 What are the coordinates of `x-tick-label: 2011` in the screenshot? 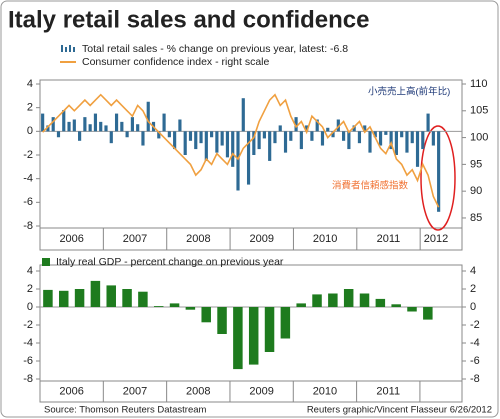 It's located at (389, 239).